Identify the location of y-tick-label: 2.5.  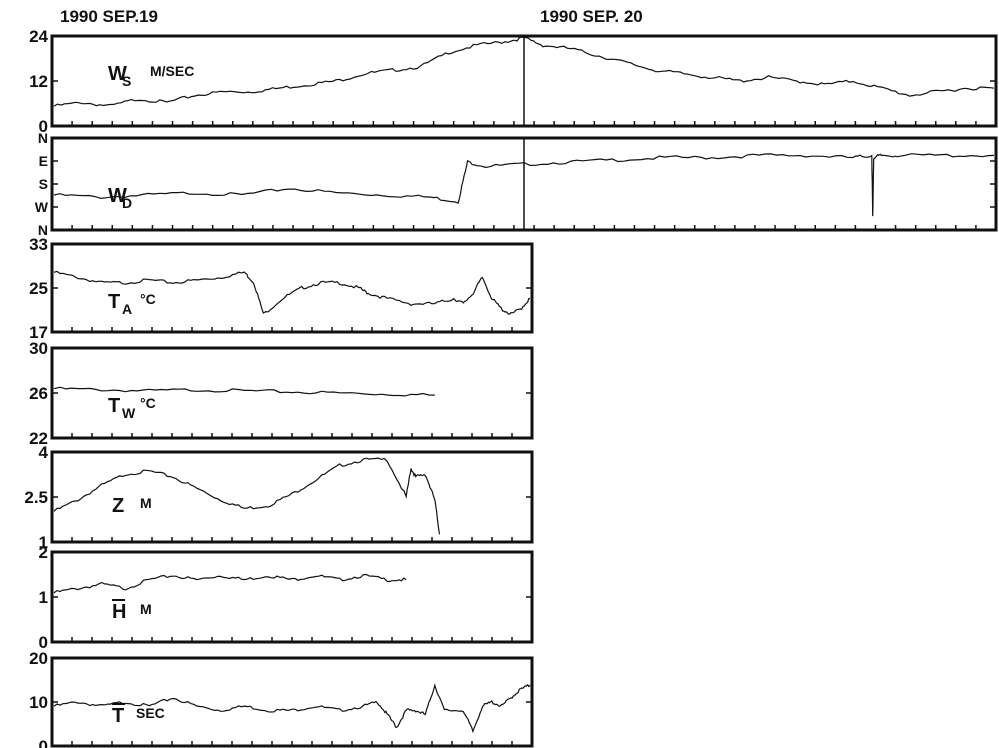
(36, 497).